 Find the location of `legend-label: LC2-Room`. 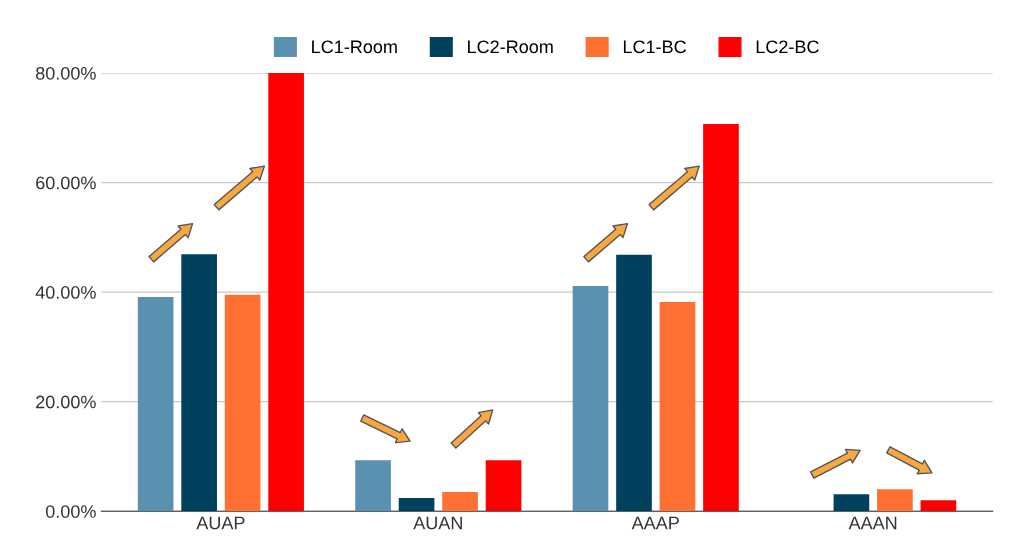

legend-label: LC2-Room is located at coordinates (510, 47).